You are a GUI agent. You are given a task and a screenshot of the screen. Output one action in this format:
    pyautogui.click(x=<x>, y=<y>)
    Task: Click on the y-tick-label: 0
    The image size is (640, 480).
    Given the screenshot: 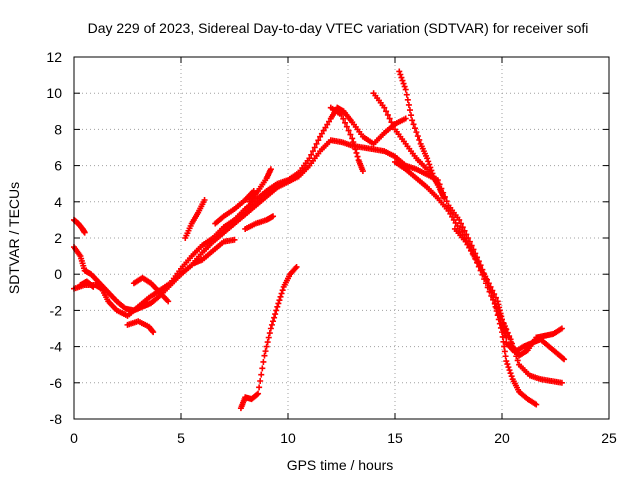 What is the action you would take?
    pyautogui.click(x=58, y=274)
    